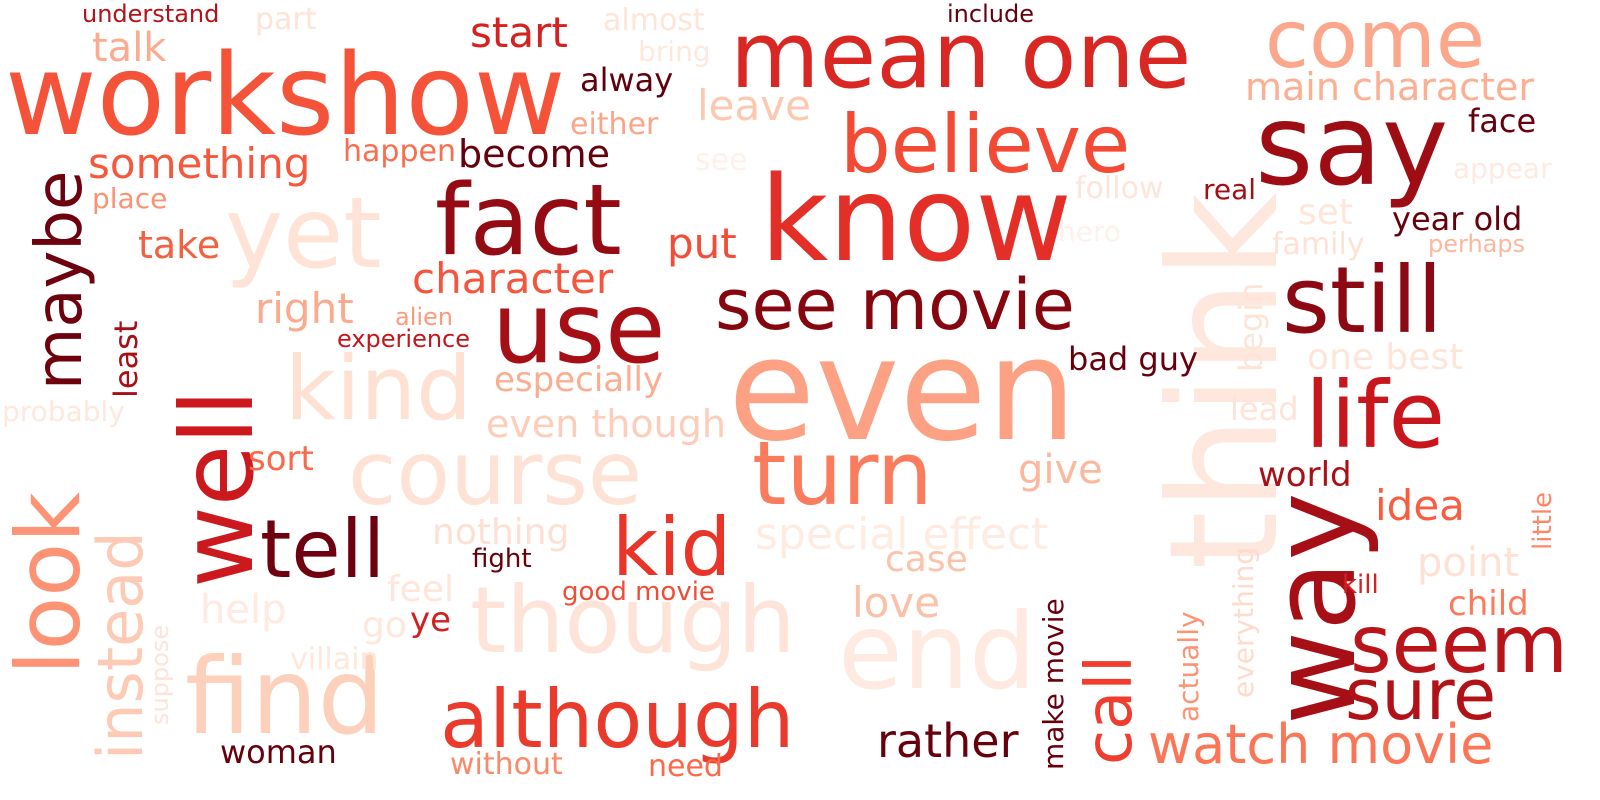 The image size is (1600, 800). I want to click on word-use: use, so click(579, 329).